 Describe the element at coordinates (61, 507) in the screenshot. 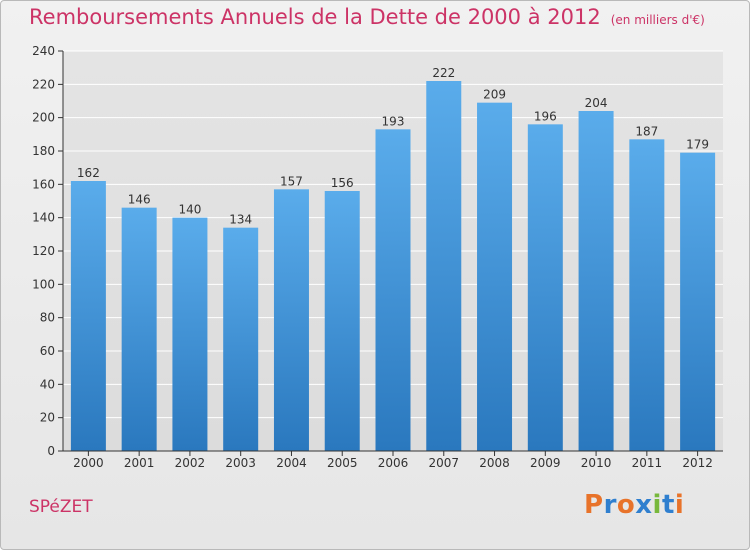

I see `commune-name: SPéZET` at that location.